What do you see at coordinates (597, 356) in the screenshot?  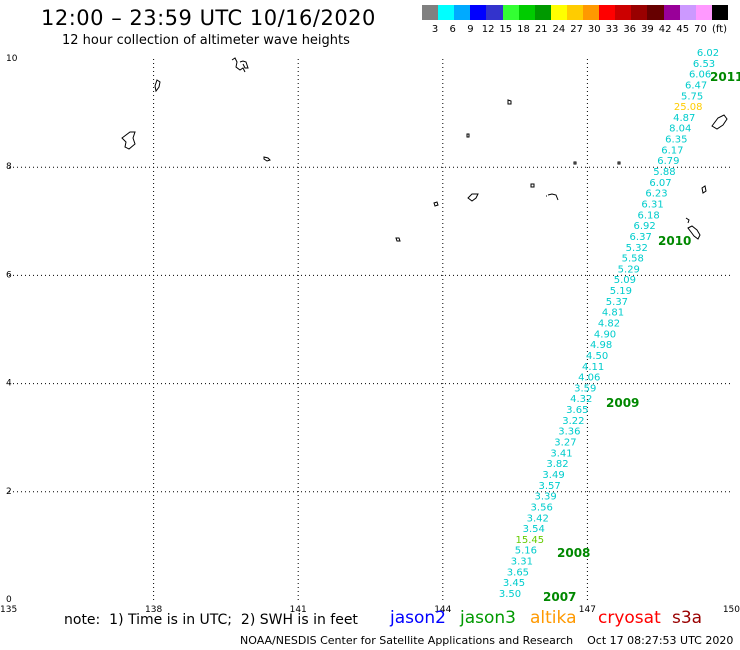 I see `track-value: 4.50` at bounding box center [597, 356].